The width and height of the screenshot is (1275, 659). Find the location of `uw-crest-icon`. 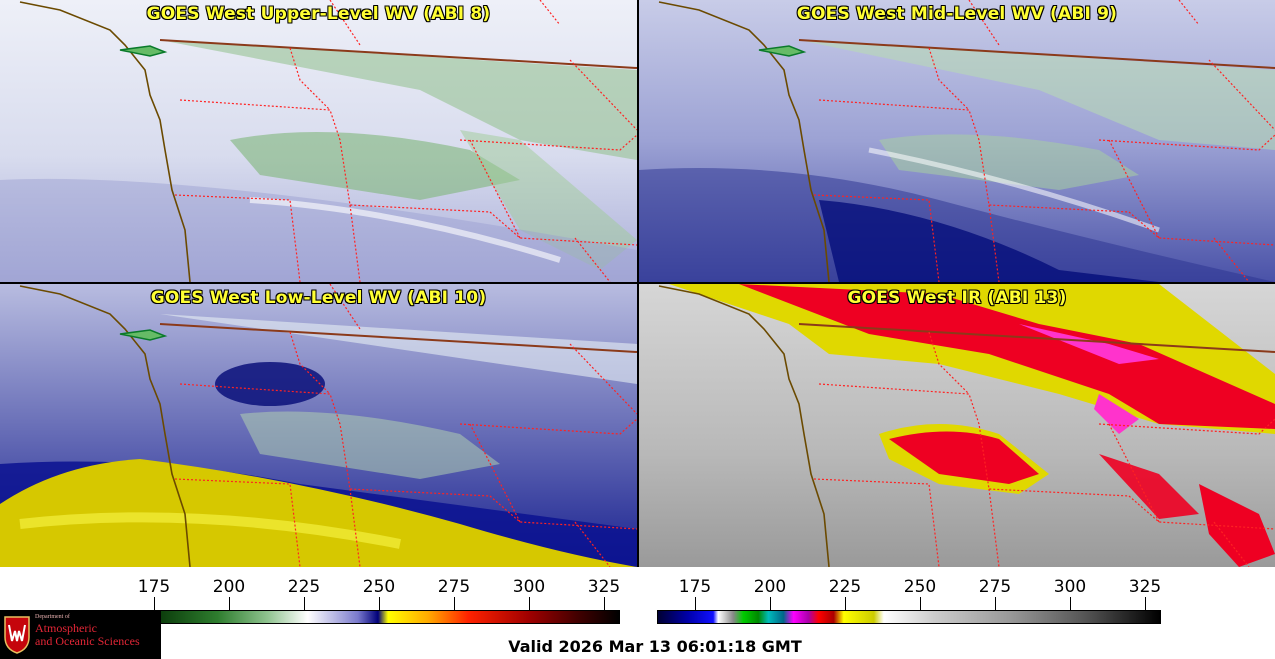

uw-crest-icon is located at coordinates (17, 635).